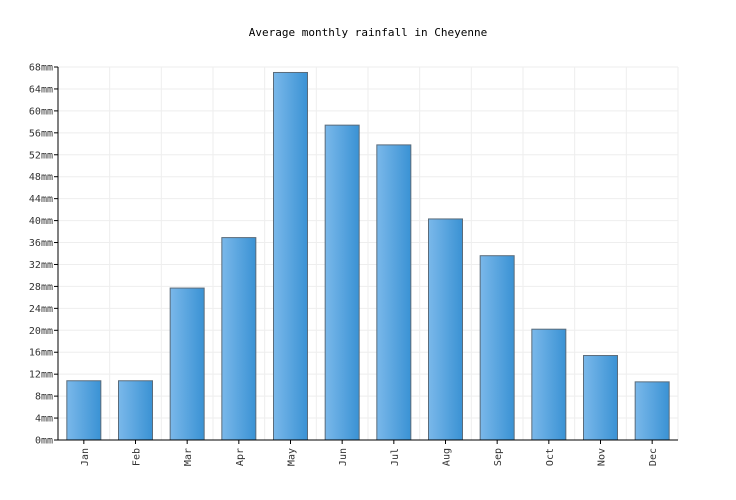  Describe the element at coordinates (600, 398) in the screenshot. I see `bar-nov` at that location.